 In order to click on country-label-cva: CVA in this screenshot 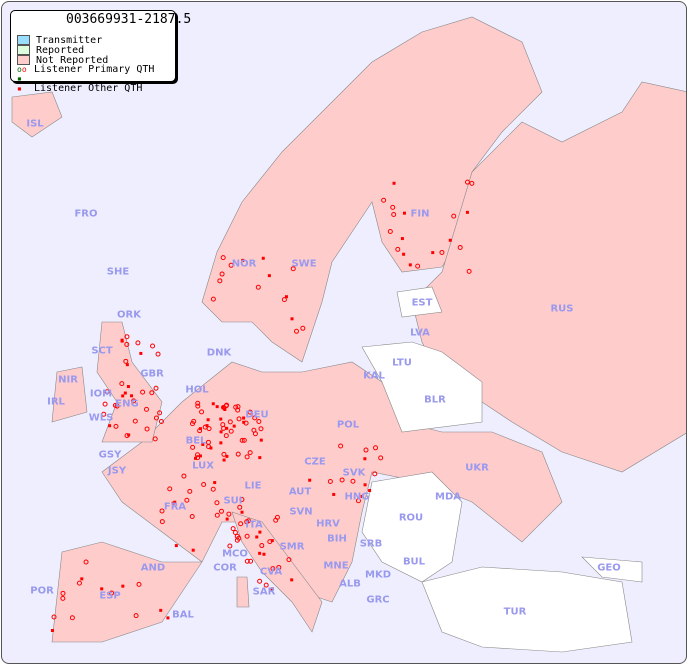, I will do `click(271, 572)`.